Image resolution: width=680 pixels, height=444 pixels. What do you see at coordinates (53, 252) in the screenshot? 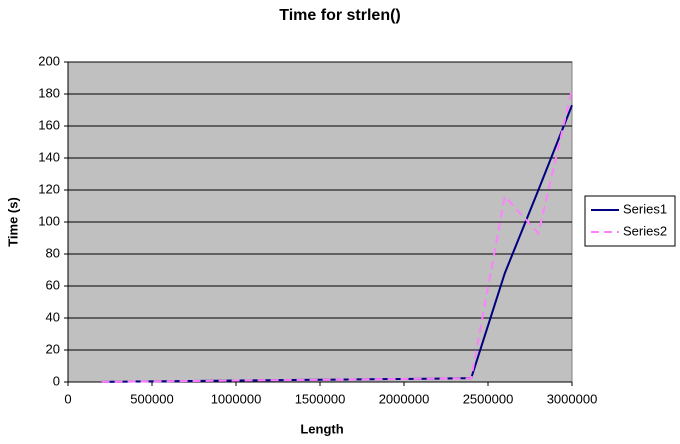
I see `y-tick-label: 80` at bounding box center [53, 252].